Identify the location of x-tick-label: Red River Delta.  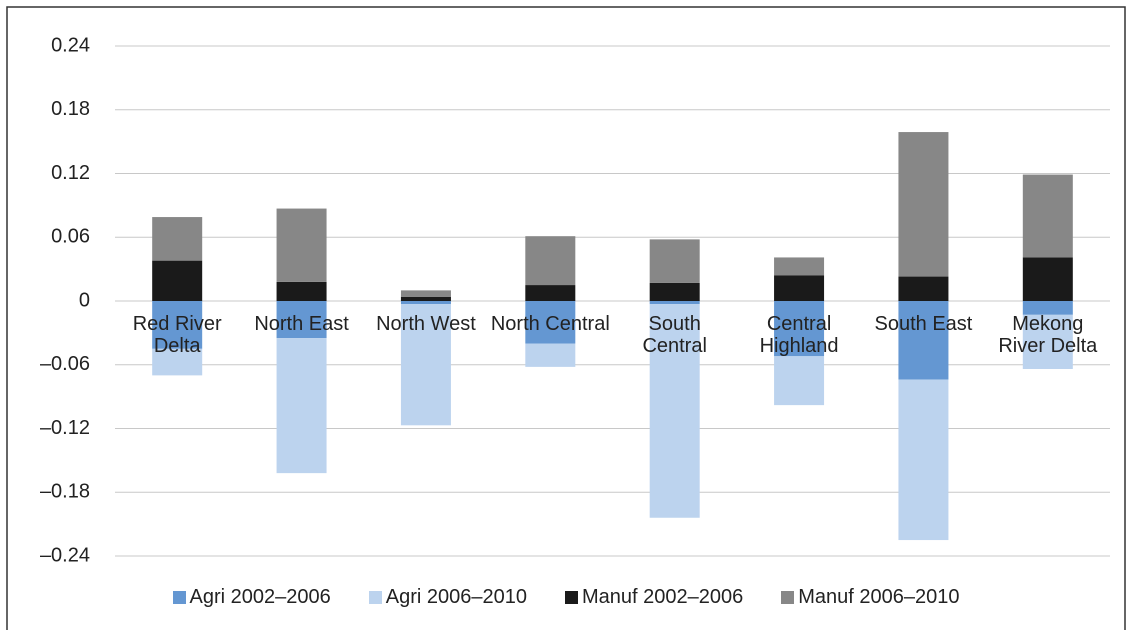
(177, 335).